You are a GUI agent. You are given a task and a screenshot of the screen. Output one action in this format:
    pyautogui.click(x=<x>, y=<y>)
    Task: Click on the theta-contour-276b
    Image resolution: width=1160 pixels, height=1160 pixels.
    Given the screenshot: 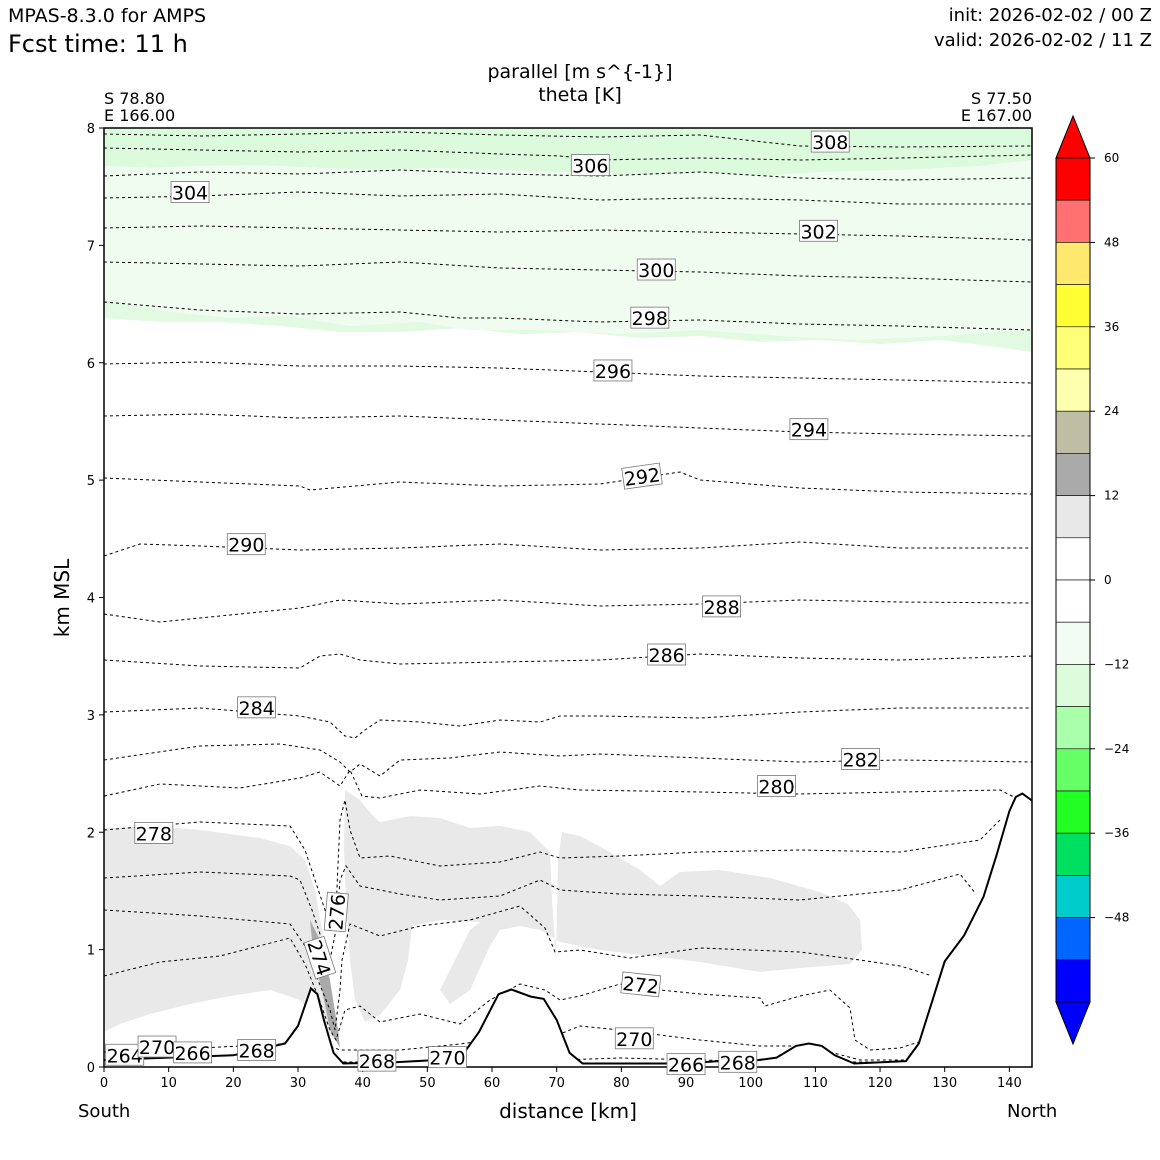 What is the action you would take?
    pyautogui.click(x=540, y=913)
    